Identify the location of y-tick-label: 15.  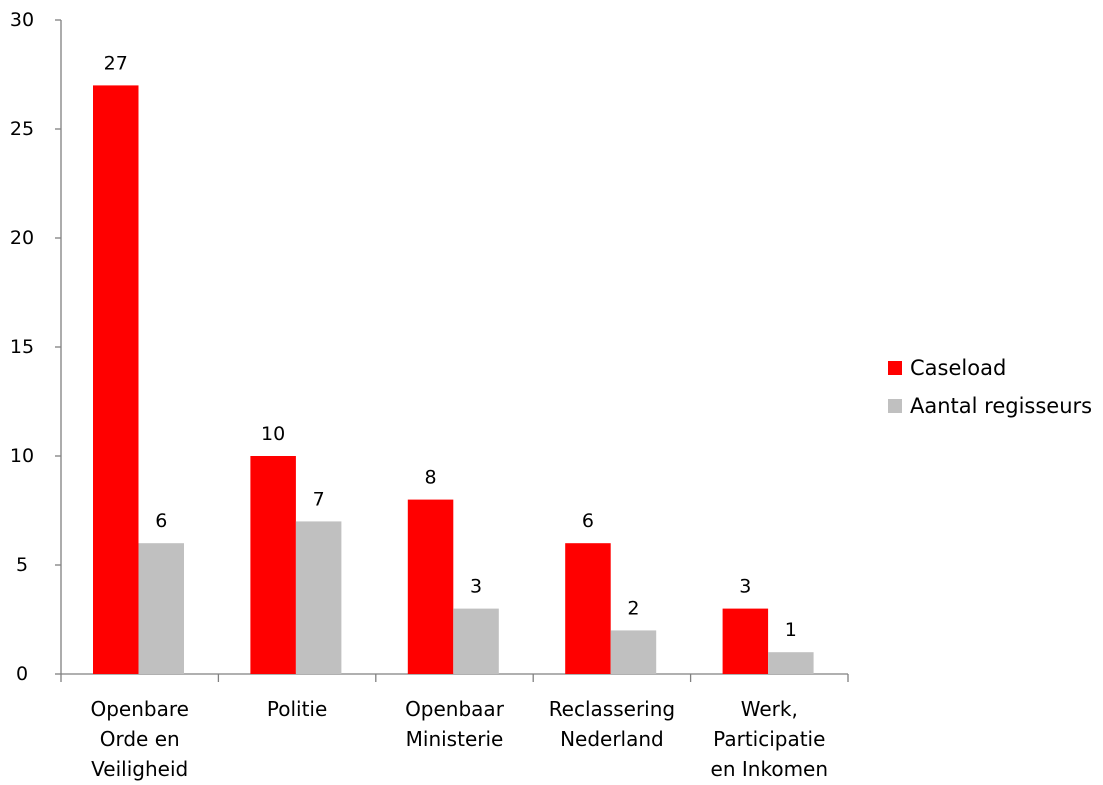
(22, 347).